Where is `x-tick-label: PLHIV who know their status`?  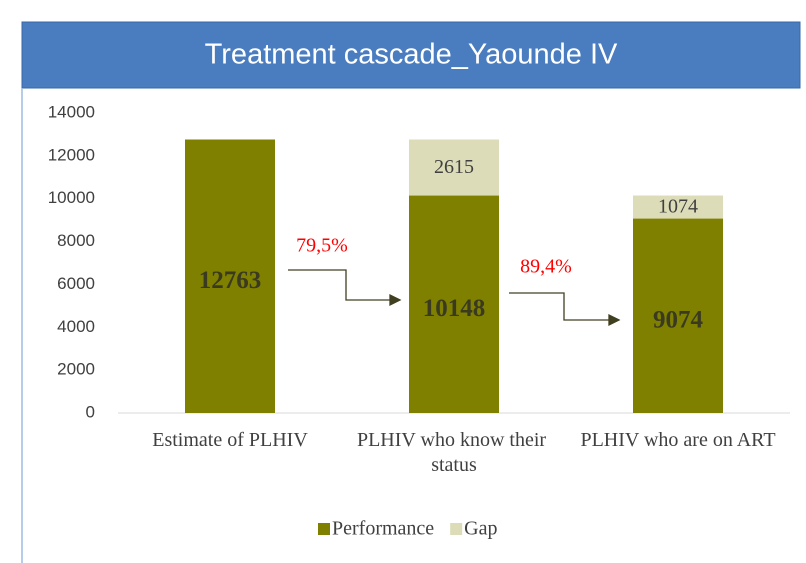
x-tick-label: PLHIV who know their status is located at coordinates (454, 452).